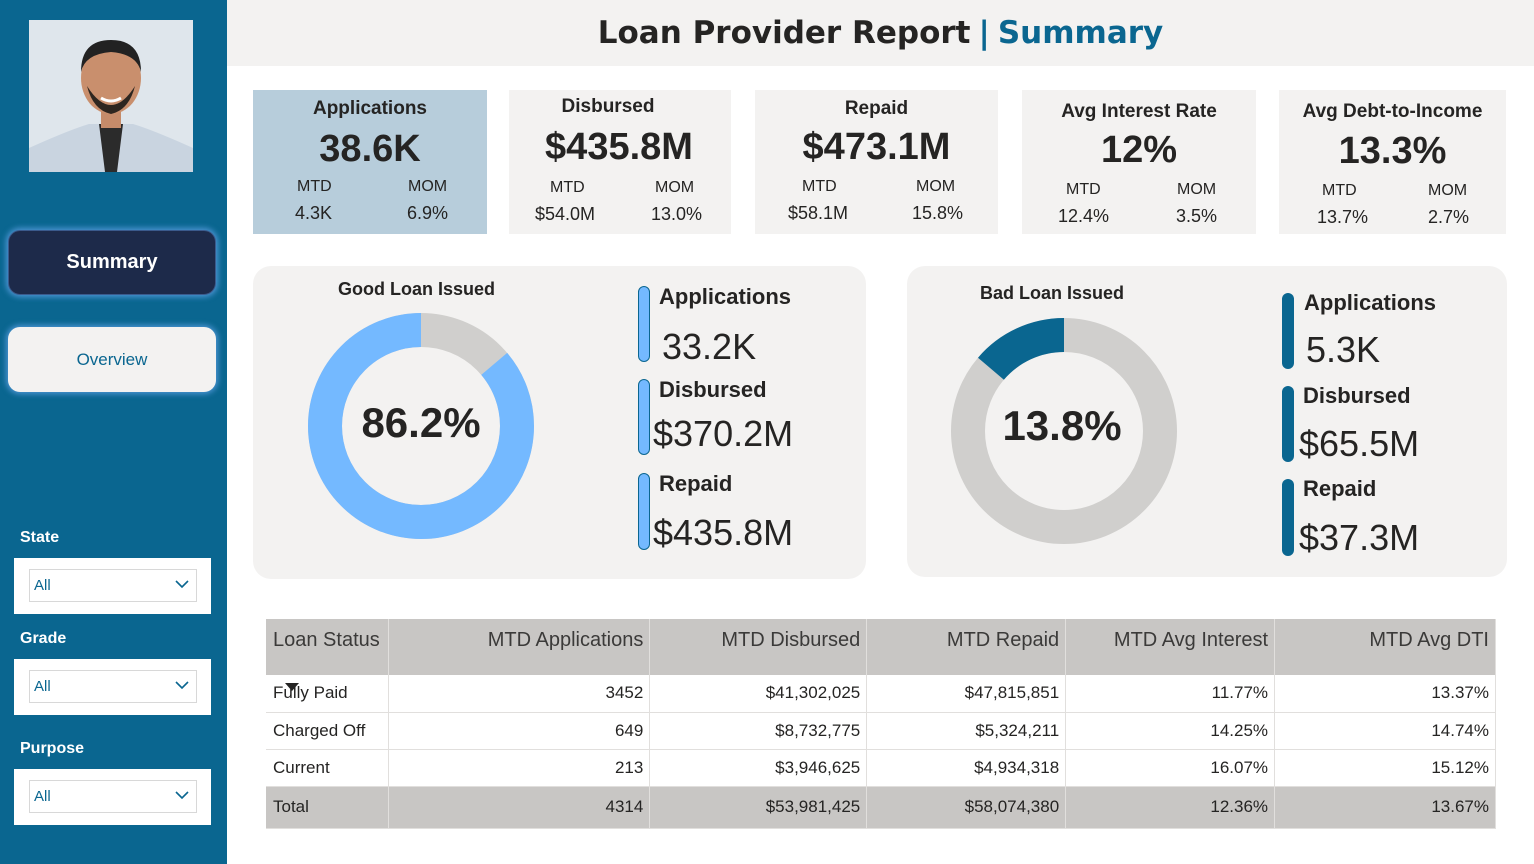 This screenshot has width=1534, height=864. Describe the element at coordinates (42, 796) in the screenshot. I see `purpose-dropdown-value: All` at that location.